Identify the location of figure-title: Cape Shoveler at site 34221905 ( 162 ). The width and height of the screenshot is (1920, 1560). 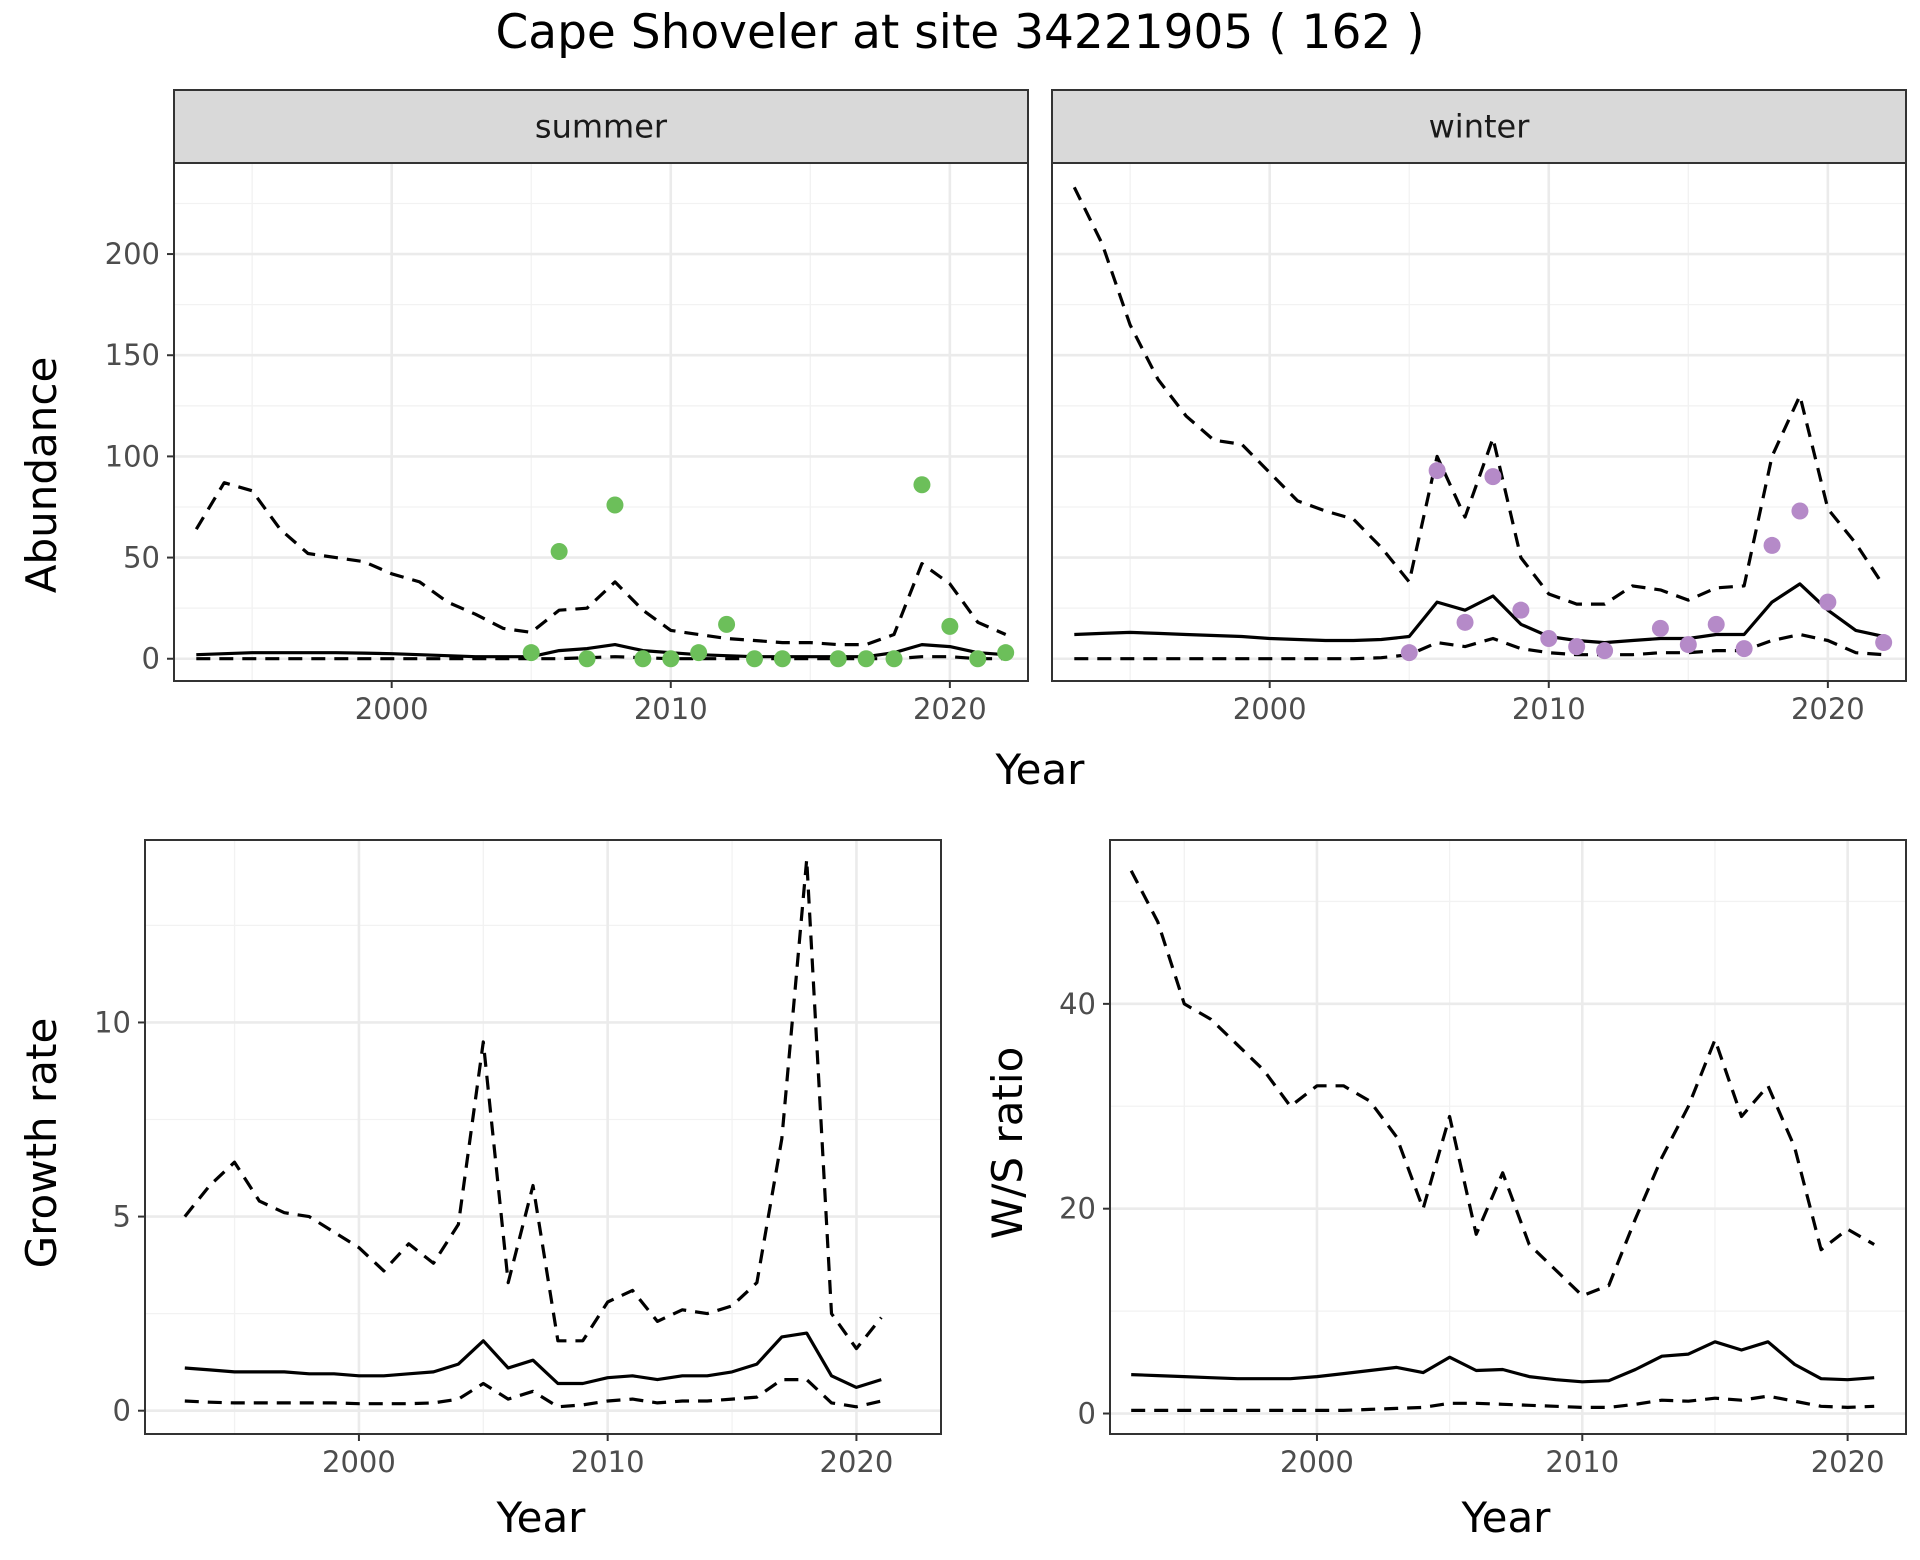
(959, 32).